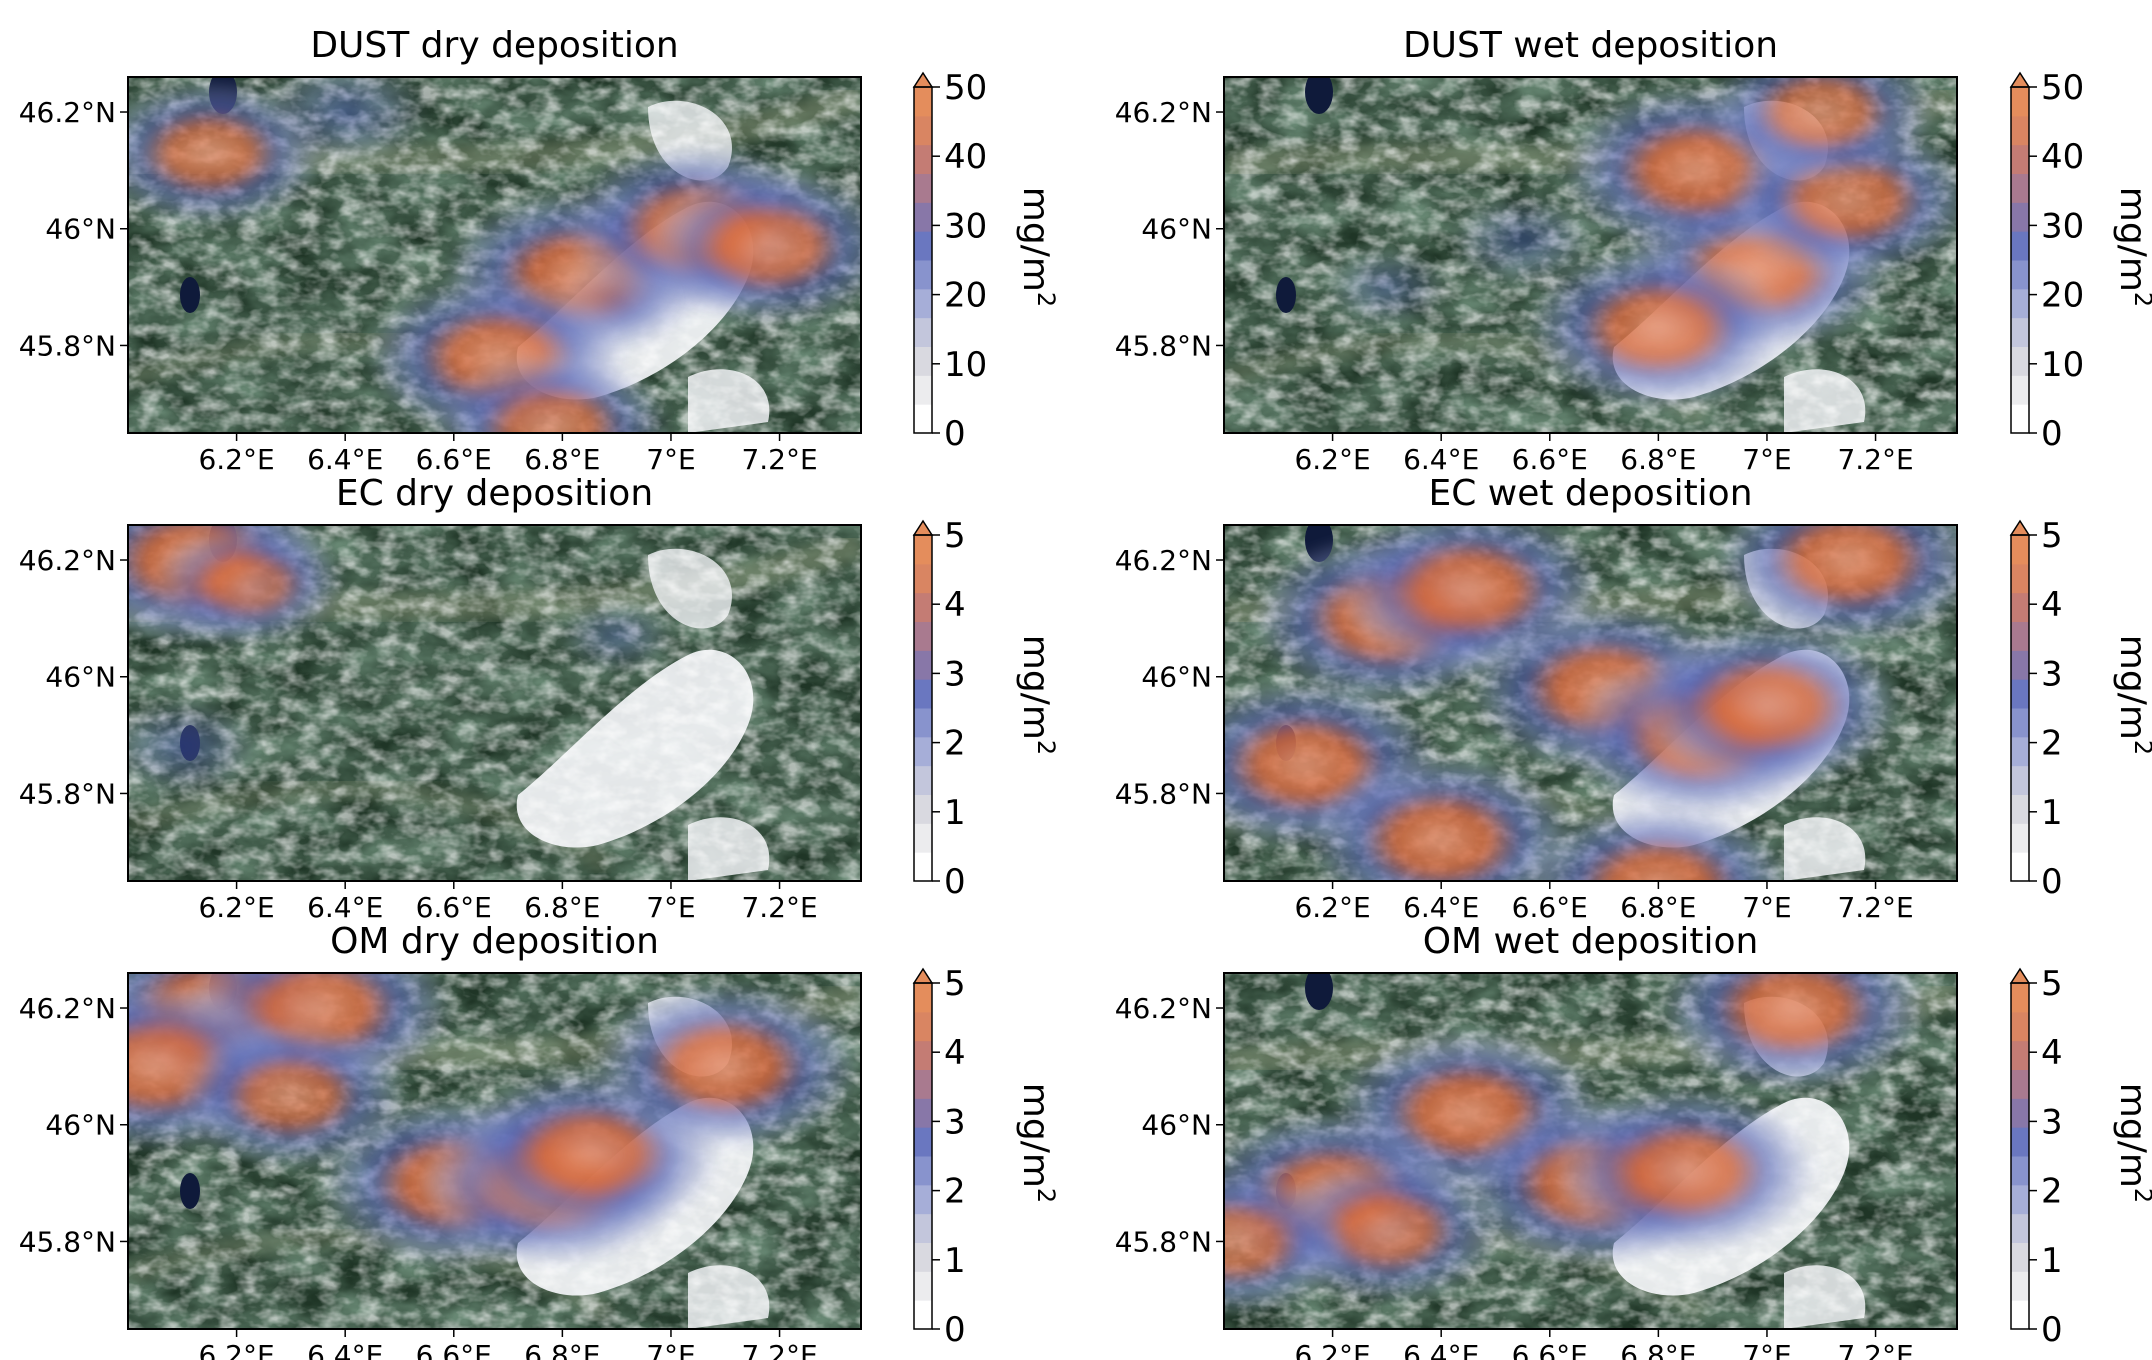  What do you see at coordinates (562, 459) in the screenshot?
I see `x-tick-label: 6.8°E` at bounding box center [562, 459].